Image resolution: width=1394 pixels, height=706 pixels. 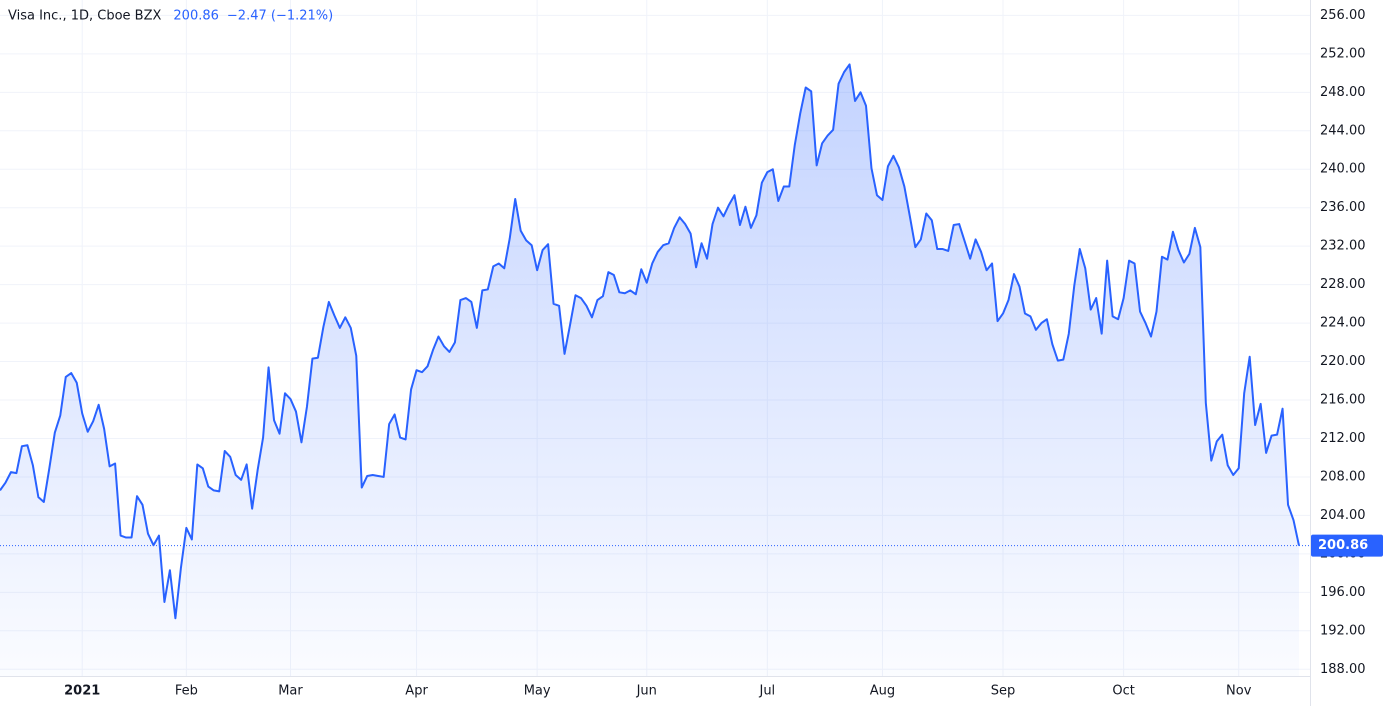 I want to click on x-tick-label: May, so click(x=537, y=691).